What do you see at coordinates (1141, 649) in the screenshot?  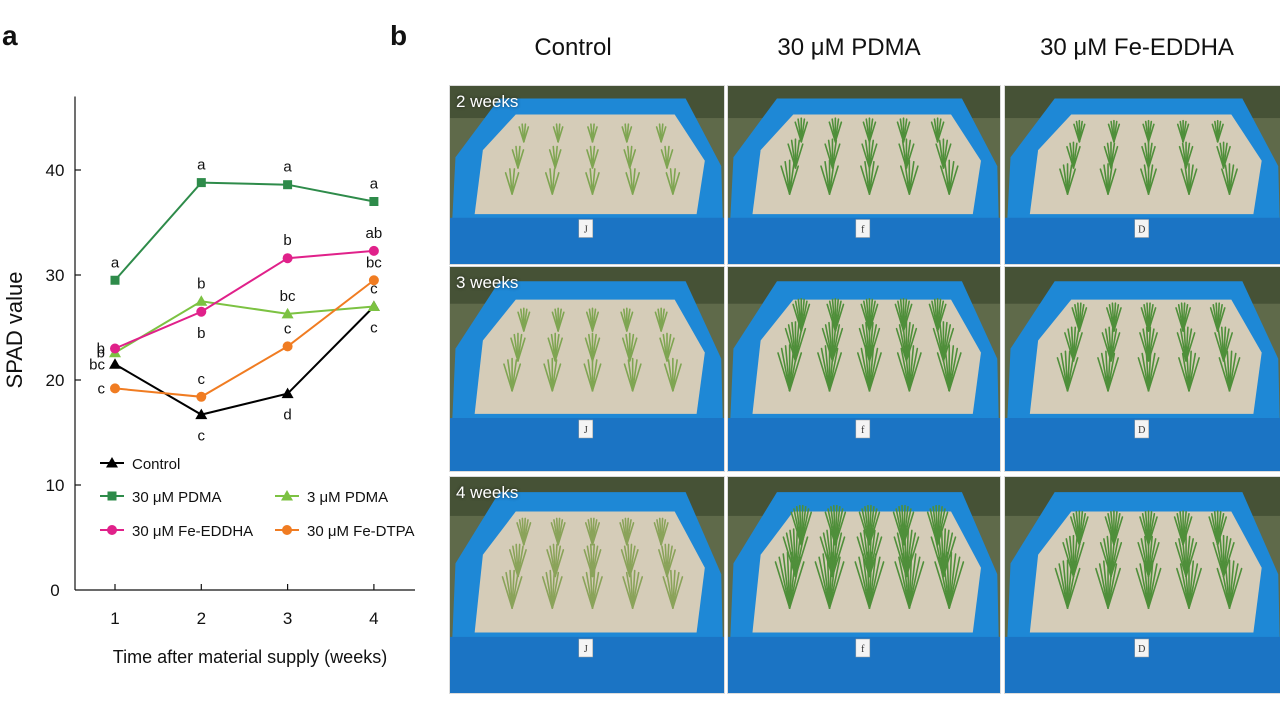 I see `bed-tag-text: D` at bounding box center [1141, 649].